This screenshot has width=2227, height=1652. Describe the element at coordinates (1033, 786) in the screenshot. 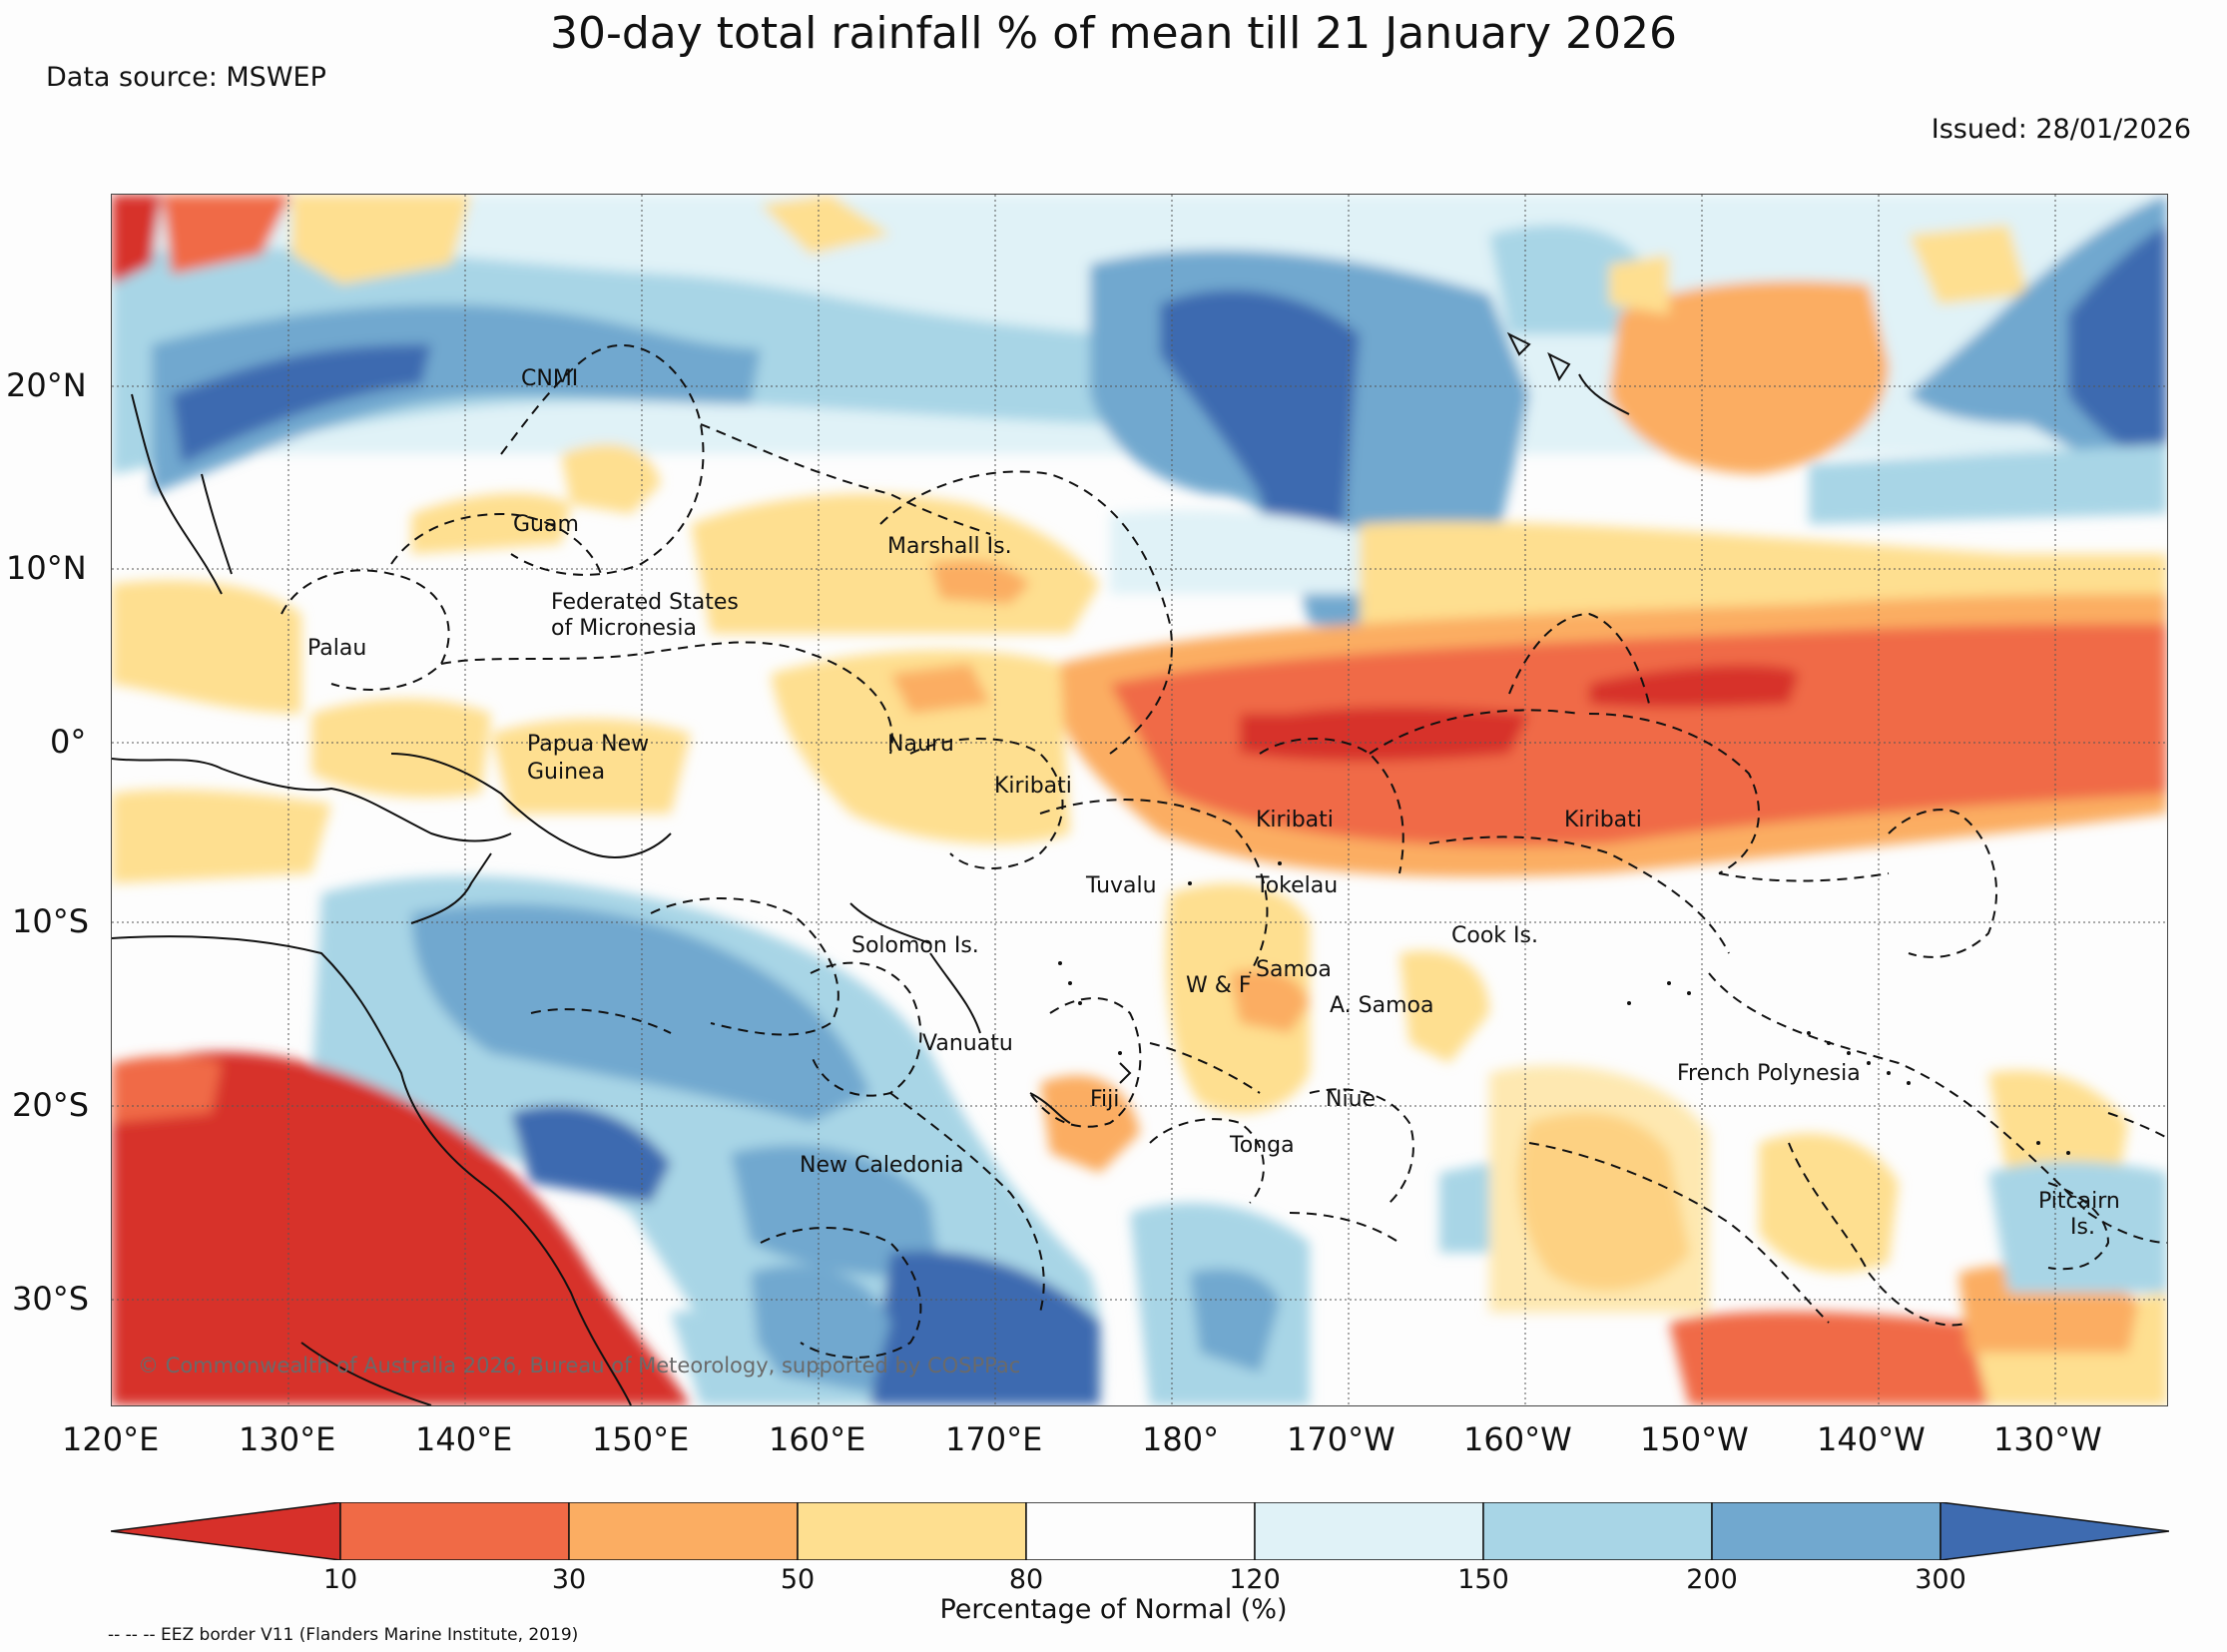

I see `label-kiribati-west: Kiribati` at that location.